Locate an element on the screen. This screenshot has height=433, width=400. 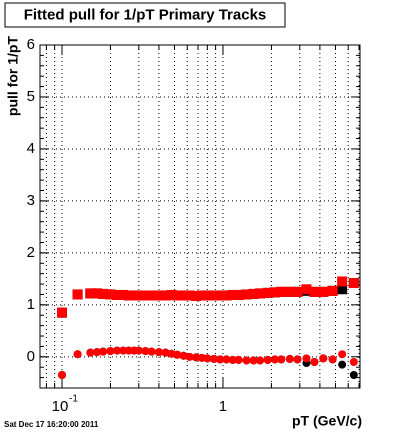
title-box is located at coordinates (145, 15).